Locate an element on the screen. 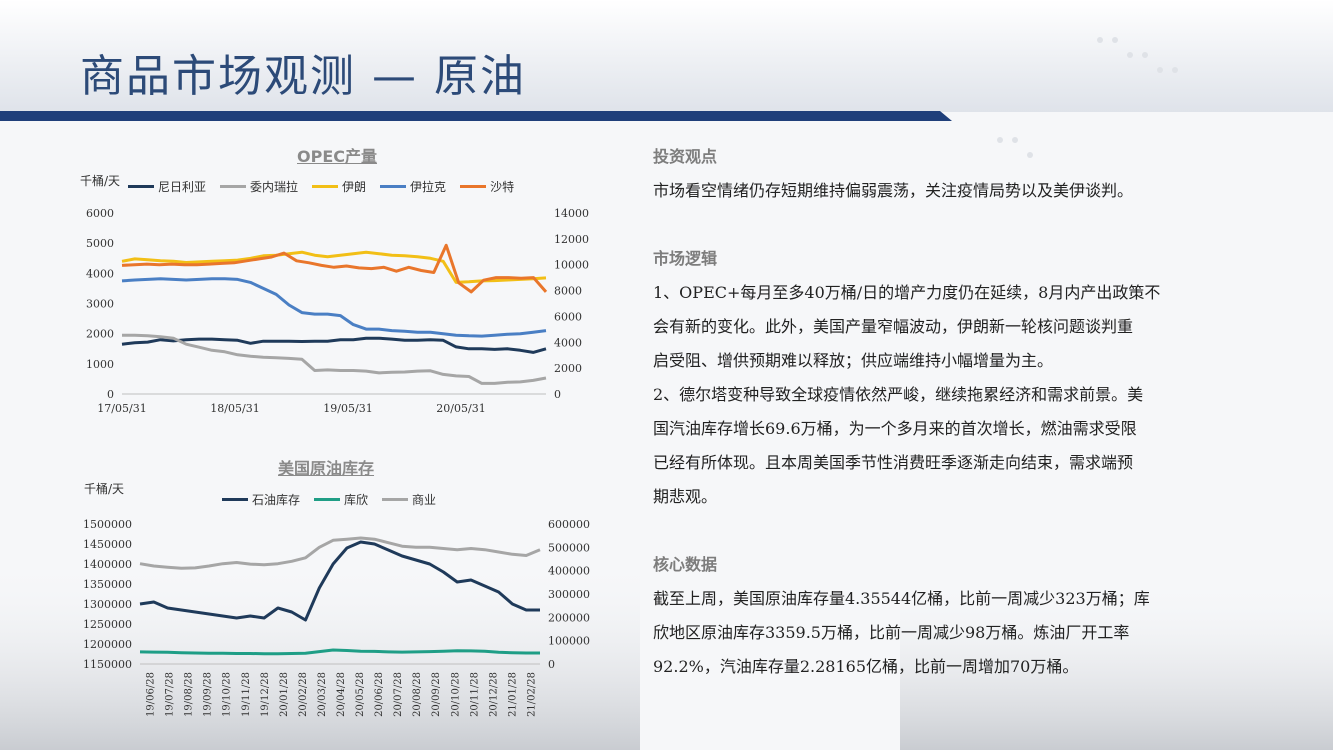  x-tick-label: 20/03/28 is located at coordinates (322, 694).